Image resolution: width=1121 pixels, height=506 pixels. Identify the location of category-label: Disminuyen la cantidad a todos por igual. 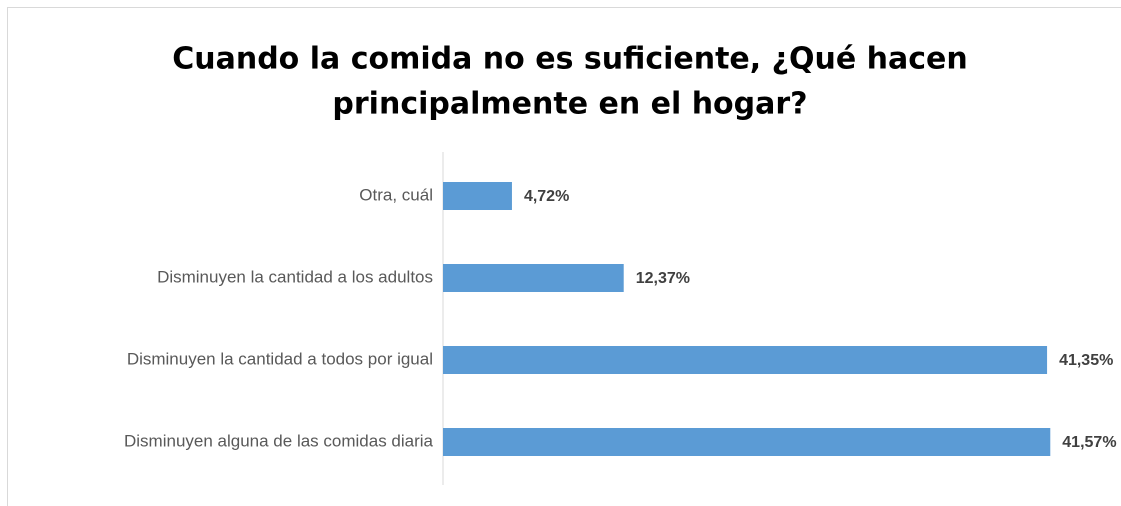
(280, 358).